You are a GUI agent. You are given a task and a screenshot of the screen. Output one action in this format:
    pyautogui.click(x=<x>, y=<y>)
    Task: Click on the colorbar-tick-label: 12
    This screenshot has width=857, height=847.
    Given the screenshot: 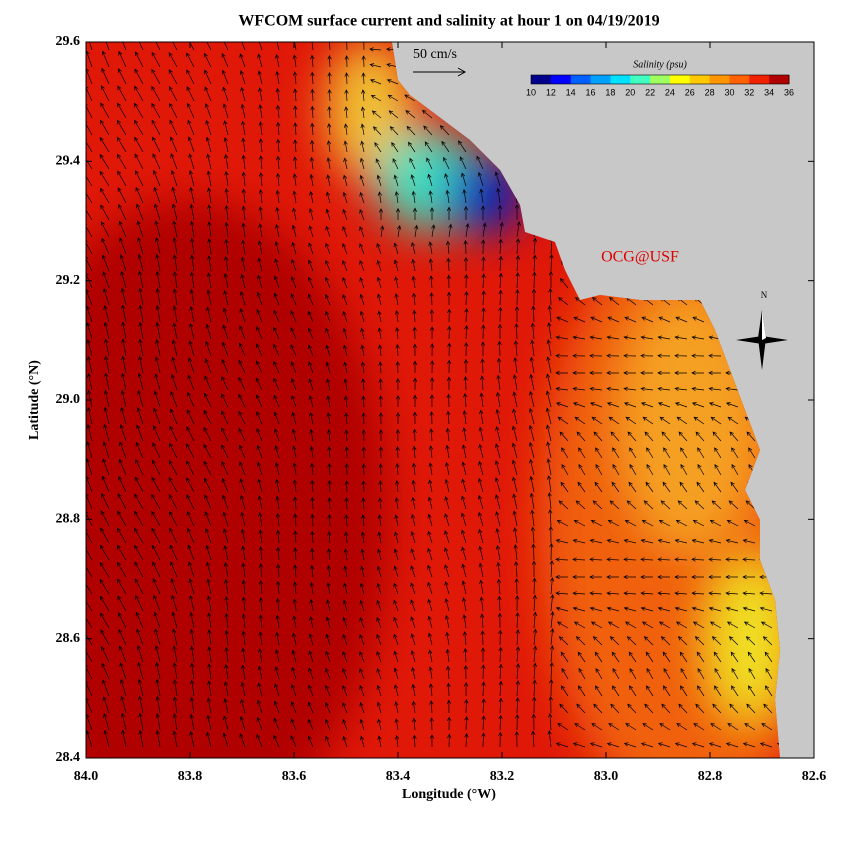 What is the action you would take?
    pyautogui.click(x=551, y=92)
    